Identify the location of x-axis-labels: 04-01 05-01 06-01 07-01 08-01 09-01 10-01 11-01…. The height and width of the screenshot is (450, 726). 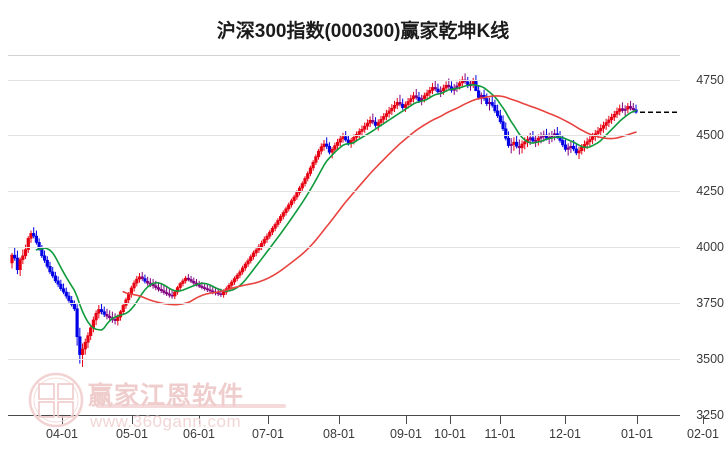
(363, 432).